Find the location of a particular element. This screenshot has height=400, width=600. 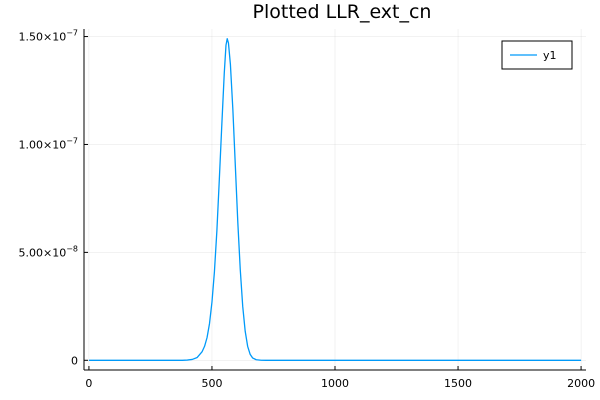

x-ticks: 0 500 1000 1500 2000 is located at coordinates (340, 378).